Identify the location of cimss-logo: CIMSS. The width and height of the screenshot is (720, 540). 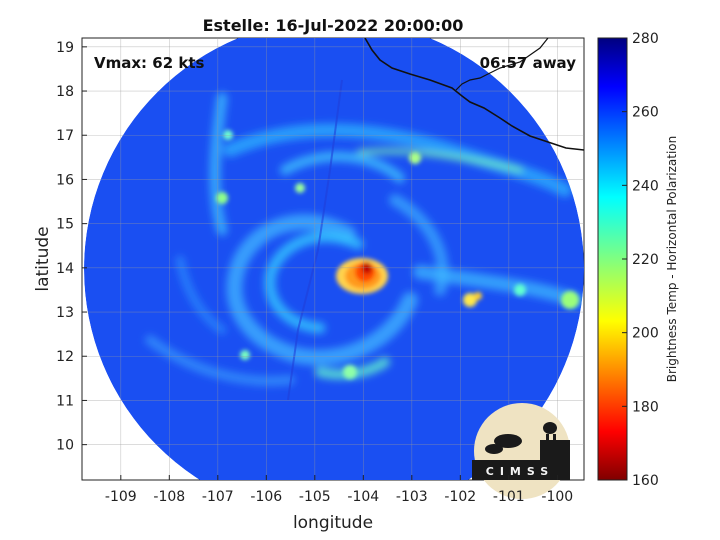
(521, 451).